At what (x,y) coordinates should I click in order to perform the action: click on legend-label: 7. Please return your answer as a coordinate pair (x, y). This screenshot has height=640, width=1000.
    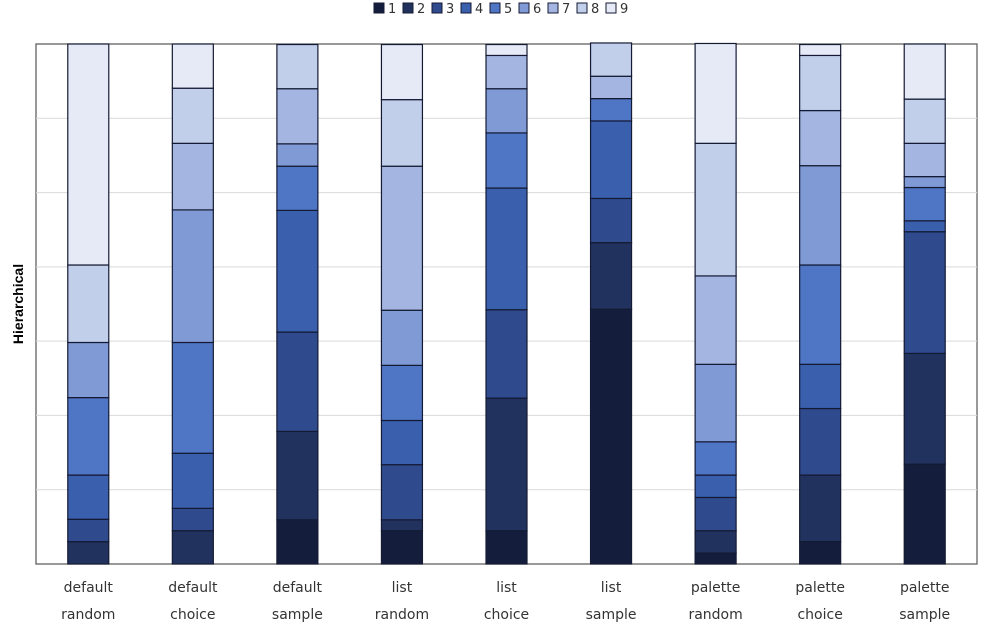
    Looking at the image, I should click on (566, 9).